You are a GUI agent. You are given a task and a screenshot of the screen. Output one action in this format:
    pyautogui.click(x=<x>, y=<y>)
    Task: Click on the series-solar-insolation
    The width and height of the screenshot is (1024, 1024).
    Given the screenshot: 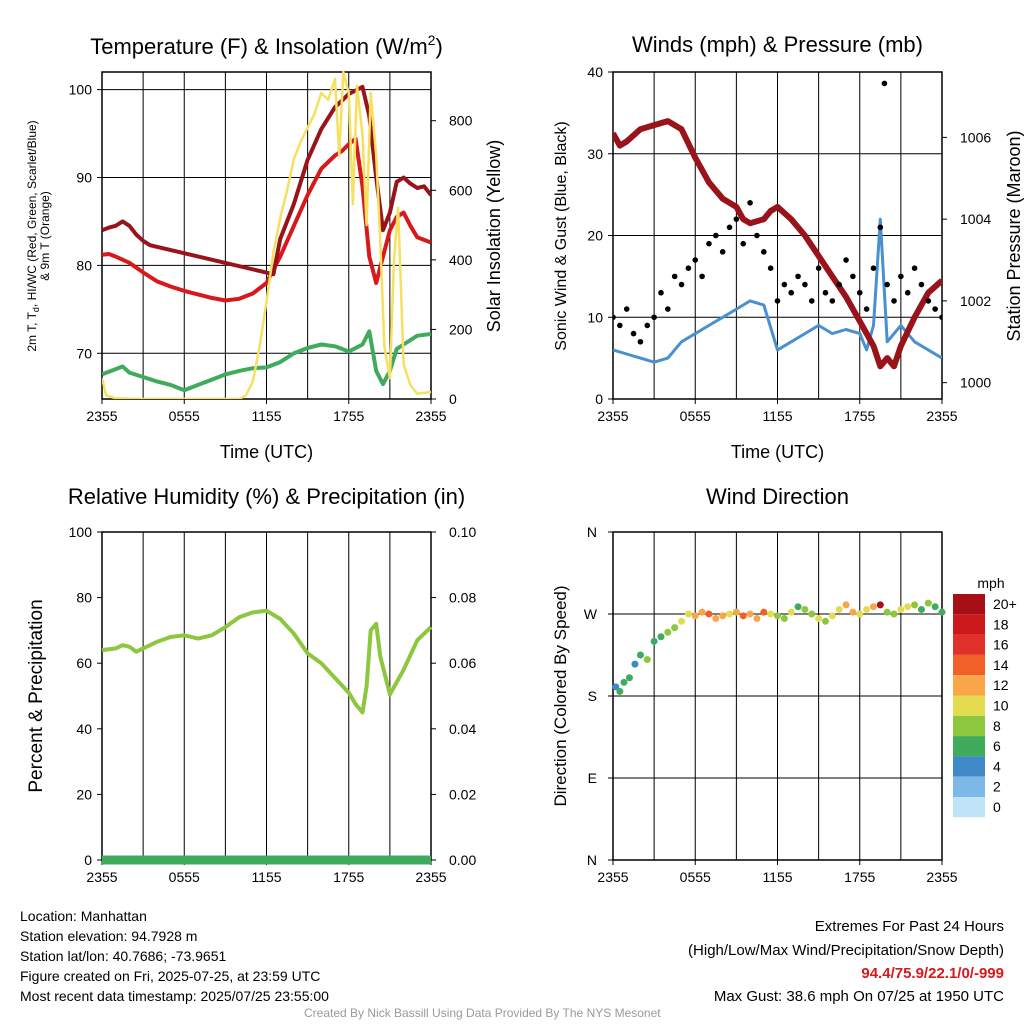 What is the action you would take?
    pyautogui.click(x=266, y=234)
    